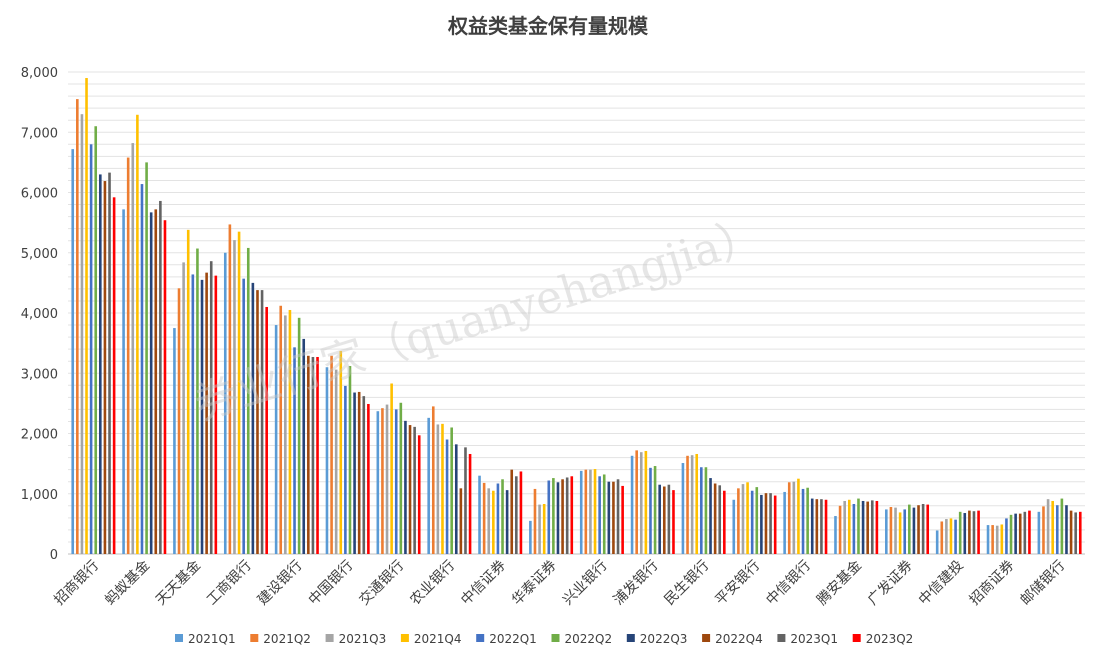  Describe the element at coordinates (39, 73) in the screenshot. I see `y-tick-label: 8,000` at that location.